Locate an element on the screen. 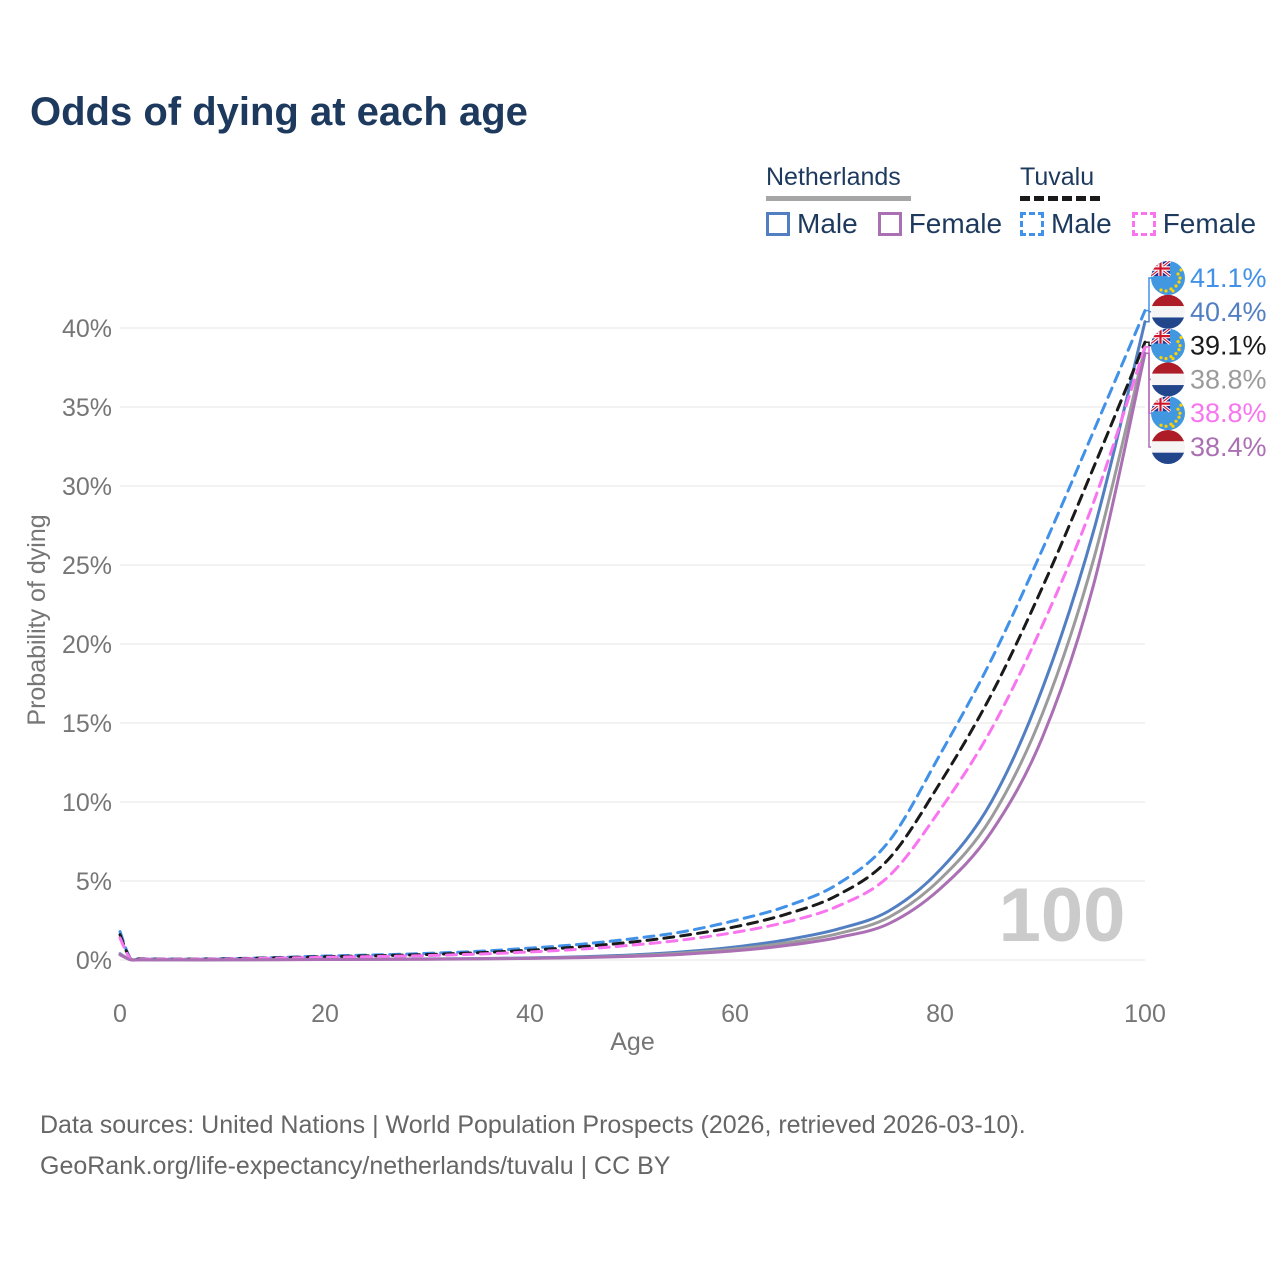 The width and height of the screenshot is (1280, 1280). page-title: Odds of dying at each age is located at coordinates (279, 112).